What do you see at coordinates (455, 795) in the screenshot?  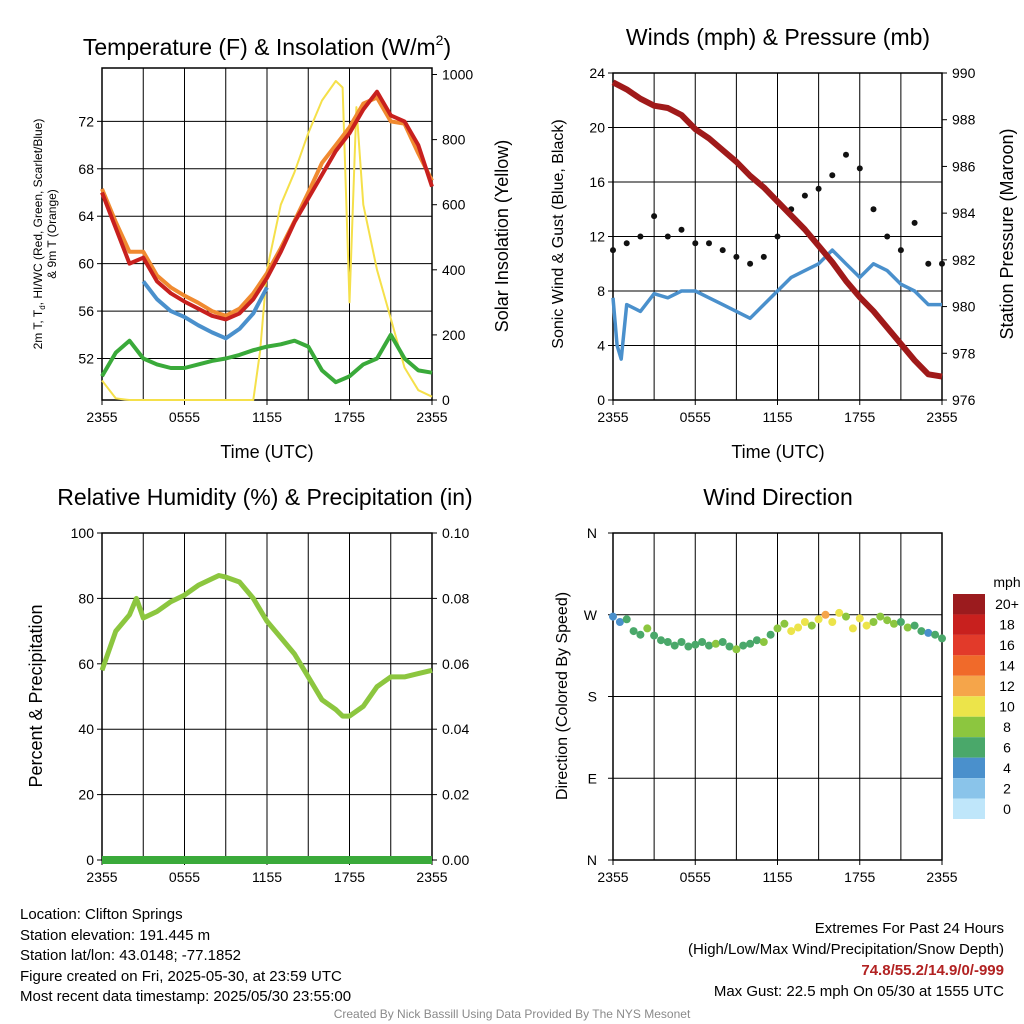 I see `rh-y2tick-label: 0.02` at bounding box center [455, 795].